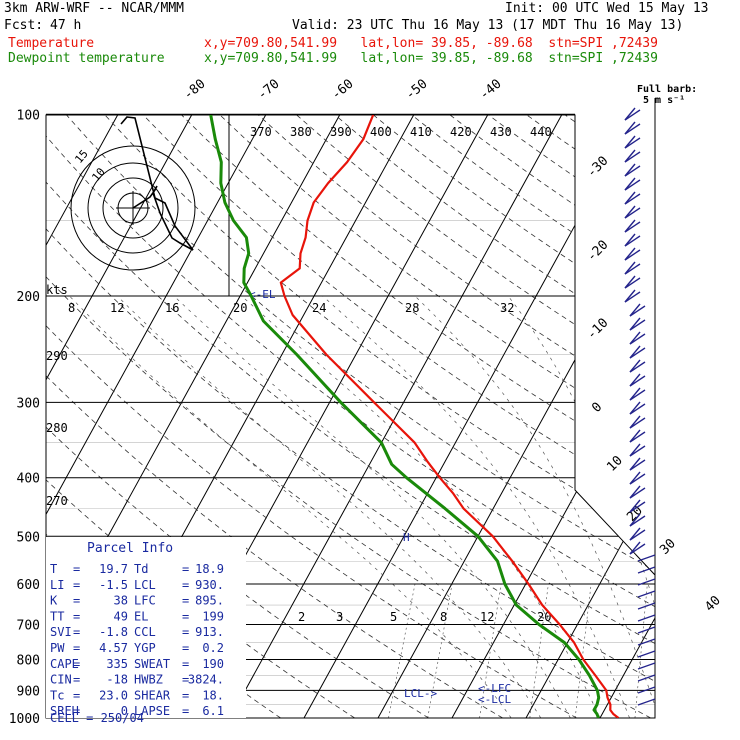 The width and height of the screenshot is (740, 740). What do you see at coordinates (412, 308) in the screenshot?
I see `upper-scale-label: 28` at bounding box center [412, 308].